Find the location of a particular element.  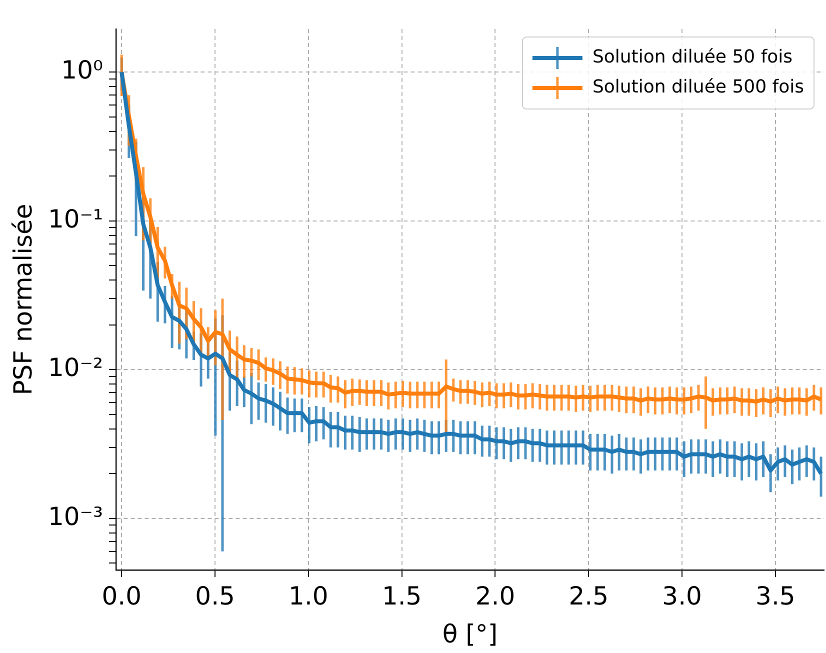

x-tick-label: 3.5 is located at coordinates (776, 596).